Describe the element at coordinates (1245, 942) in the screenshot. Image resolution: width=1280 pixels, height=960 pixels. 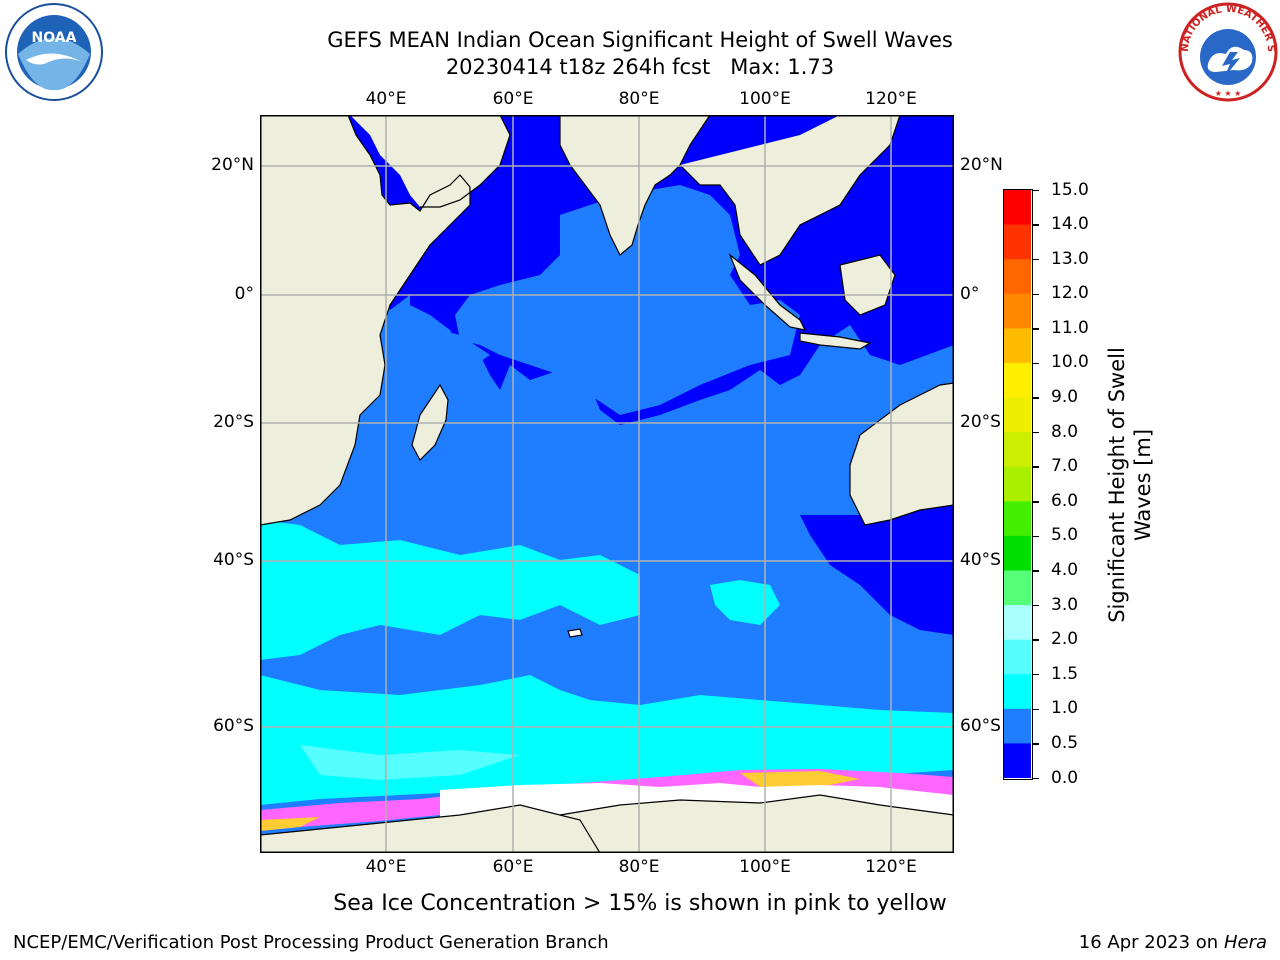
I see `footer-host: Hera` at that location.